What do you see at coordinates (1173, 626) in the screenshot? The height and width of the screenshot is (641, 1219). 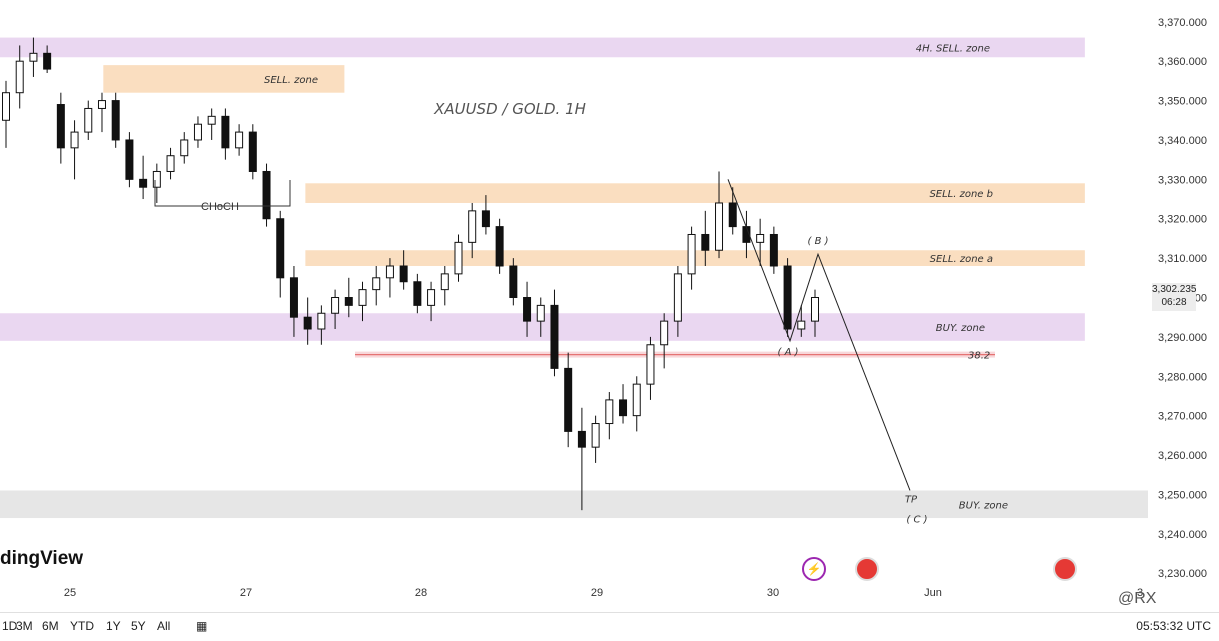 I see `utc-clock: 05:53:32 UTC` at bounding box center [1173, 626].